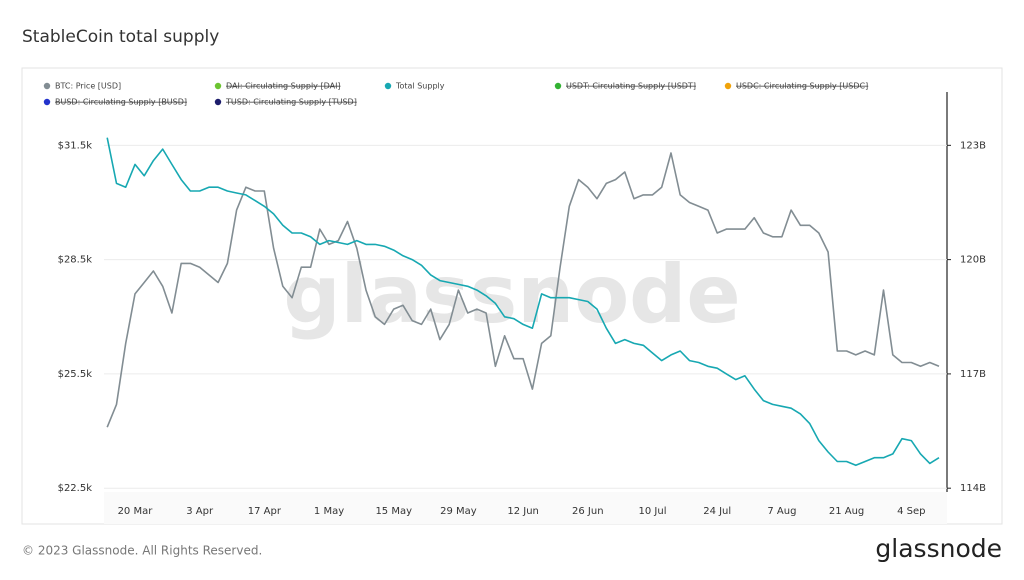 Image resolution: width=1024 pixels, height=580 pixels. What do you see at coordinates (200, 511) in the screenshot?
I see `x-tick-label: 3 Apr` at bounding box center [200, 511].